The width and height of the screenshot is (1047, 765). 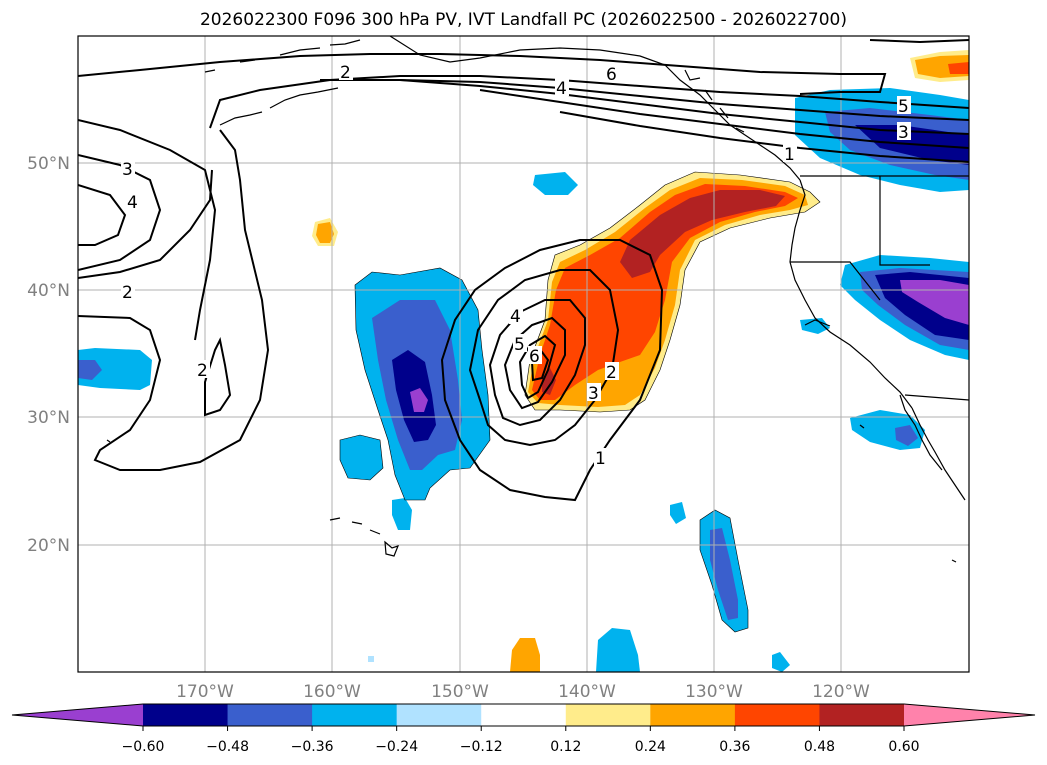 What do you see at coordinates (841, 692) in the screenshot?
I see `lon-label: 120°W` at bounding box center [841, 692].